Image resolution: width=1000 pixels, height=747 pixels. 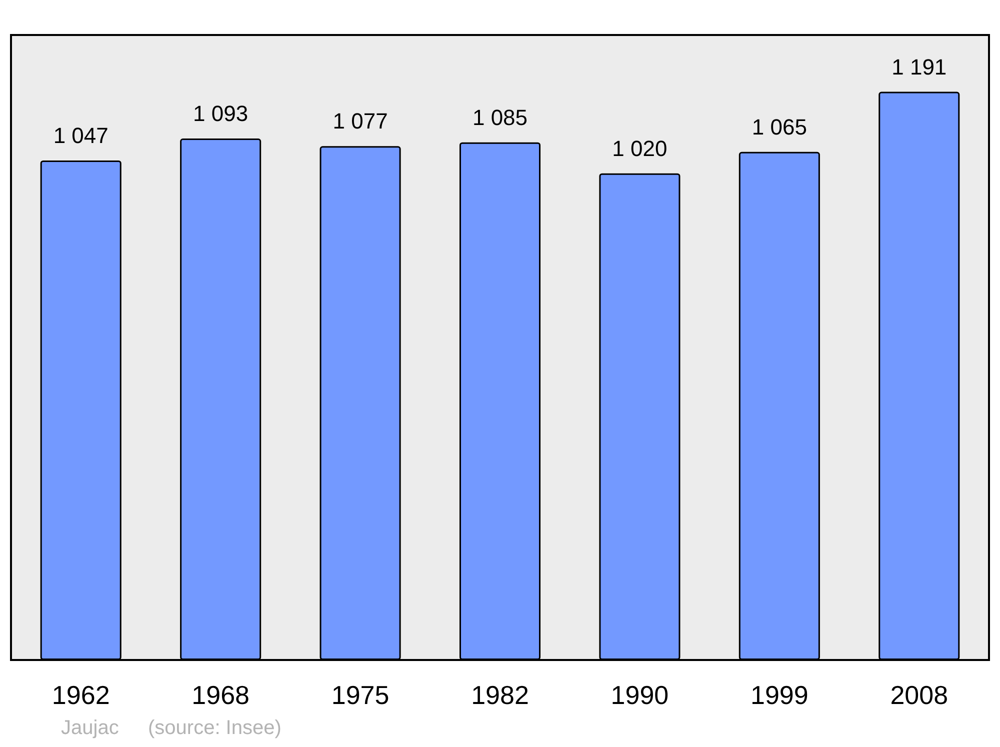 I want to click on data-label: 1 093, so click(x=220, y=113).